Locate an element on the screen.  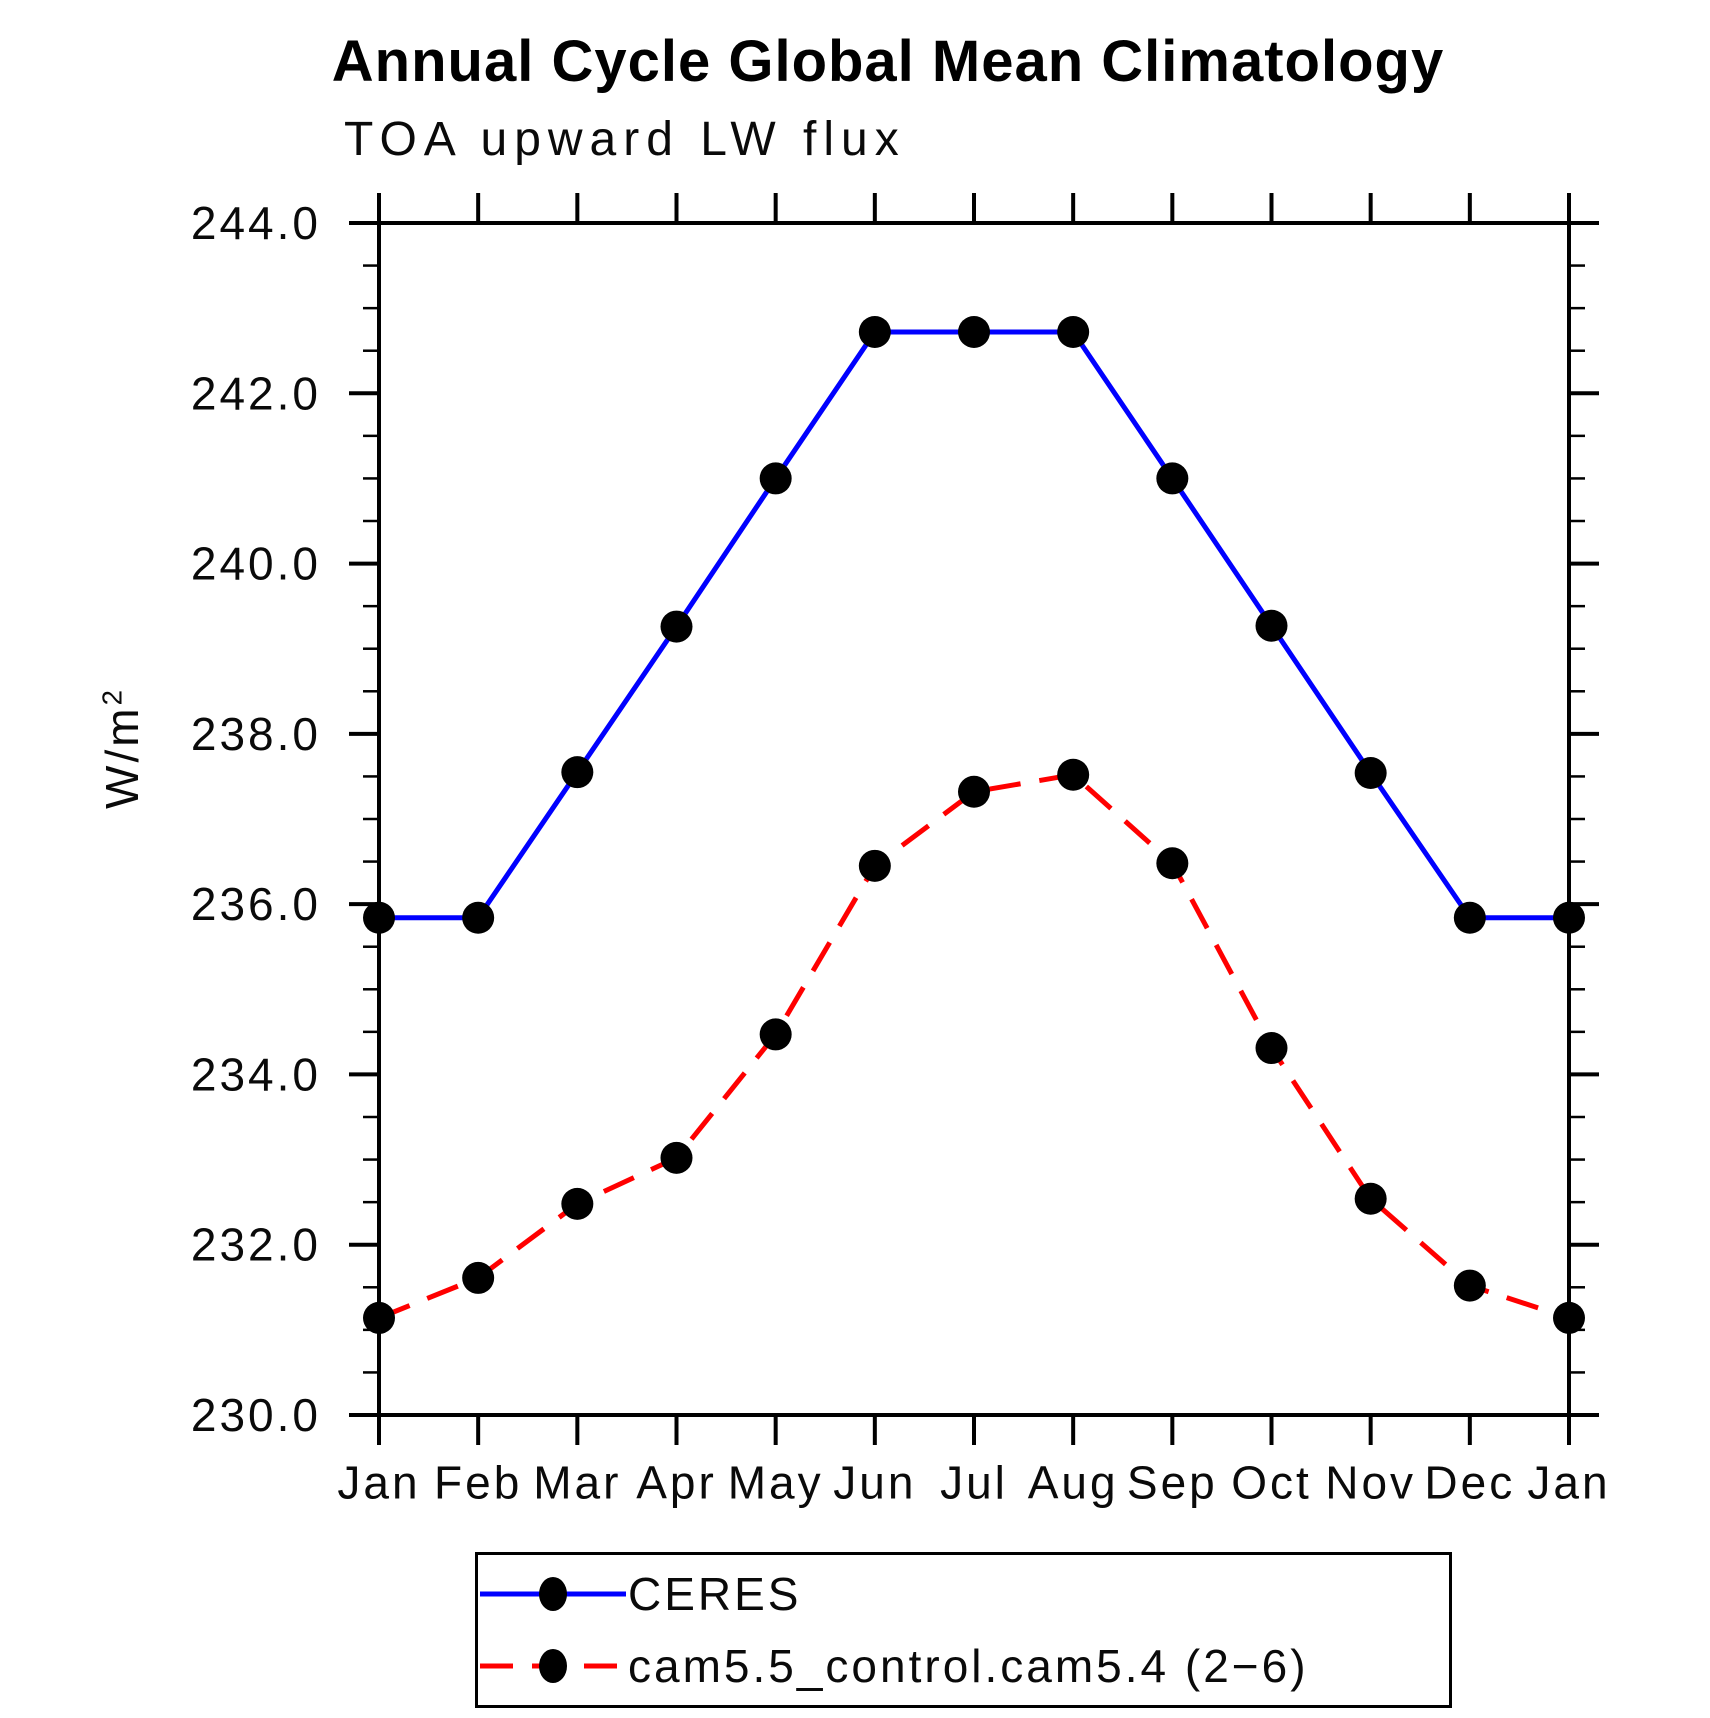
x-tick-label: Feb is located at coordinates (478, 1483).